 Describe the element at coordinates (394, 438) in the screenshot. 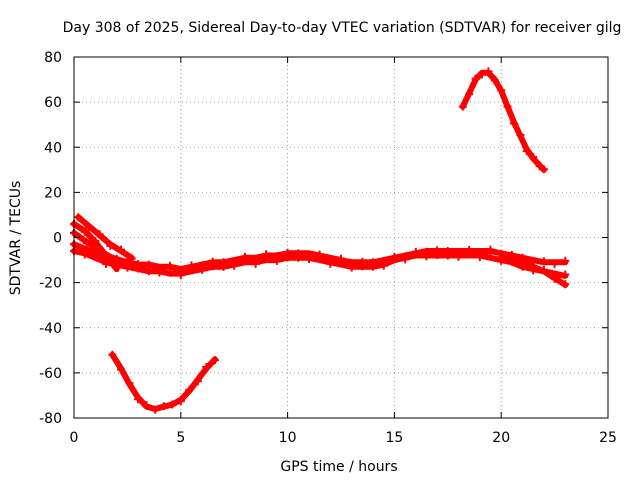

I see `x-tick-label: 15` at that location.